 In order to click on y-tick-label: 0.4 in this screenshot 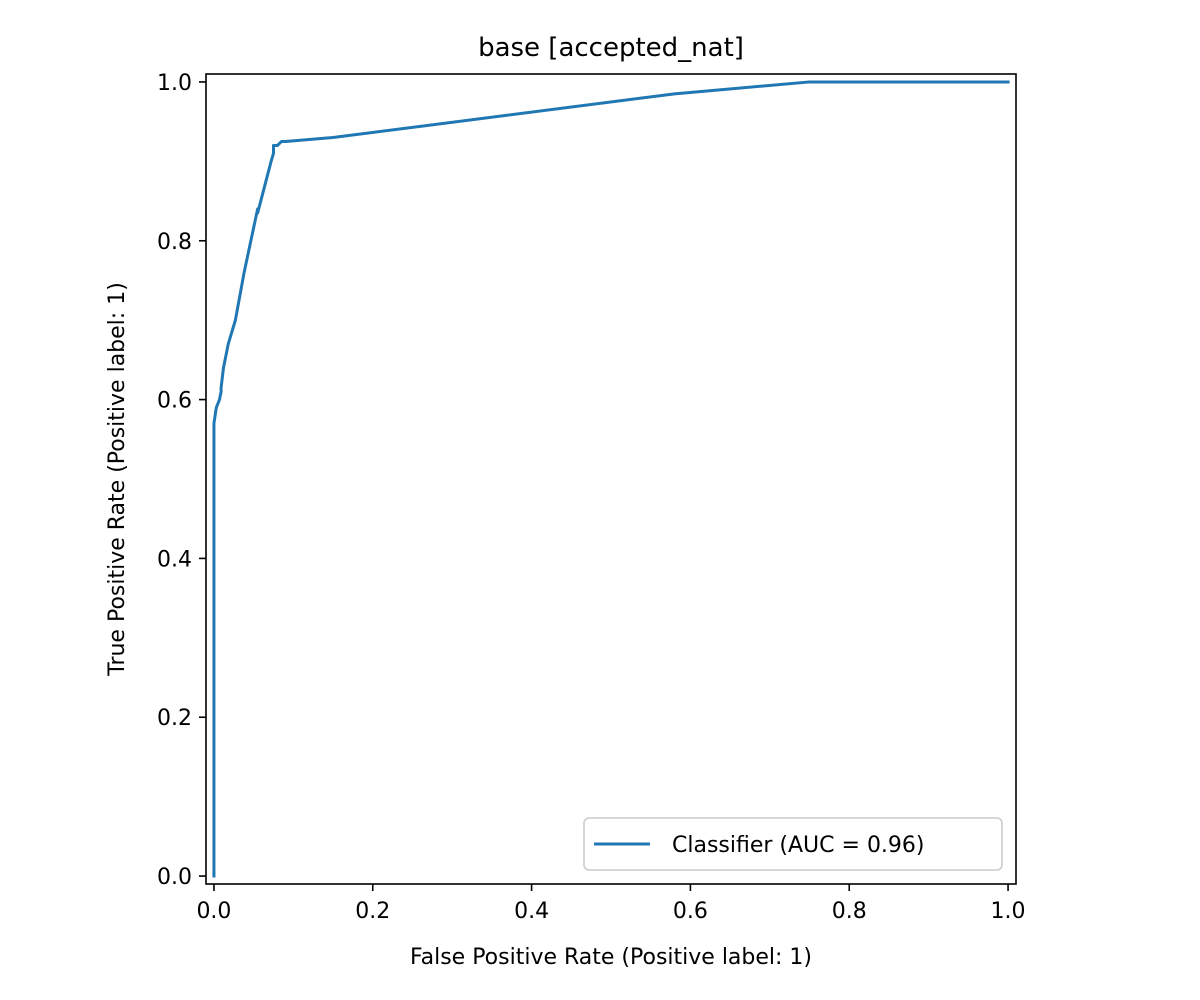, I will do `click(174, 559)`.